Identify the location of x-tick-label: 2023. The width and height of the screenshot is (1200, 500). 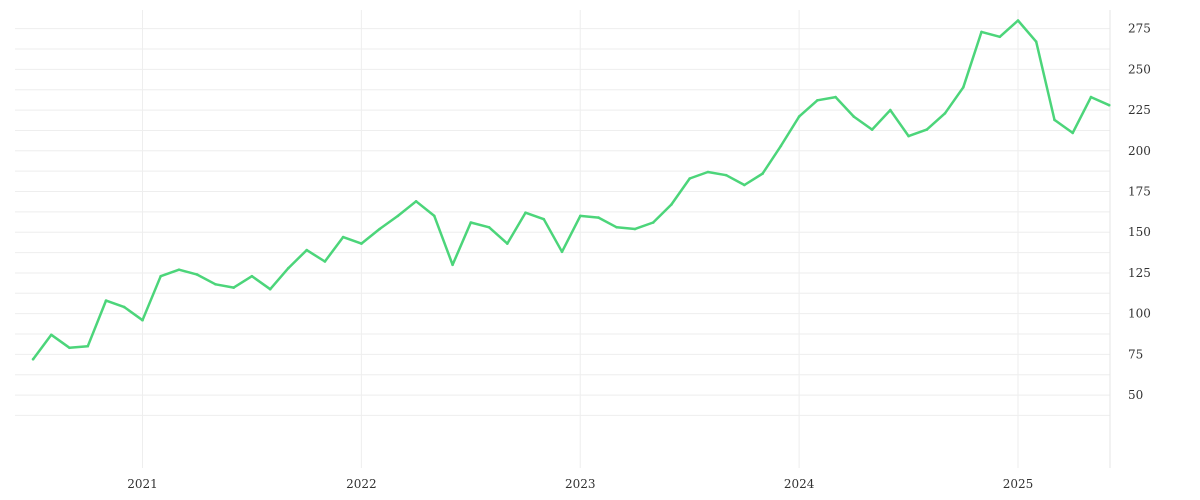
(580, 484).